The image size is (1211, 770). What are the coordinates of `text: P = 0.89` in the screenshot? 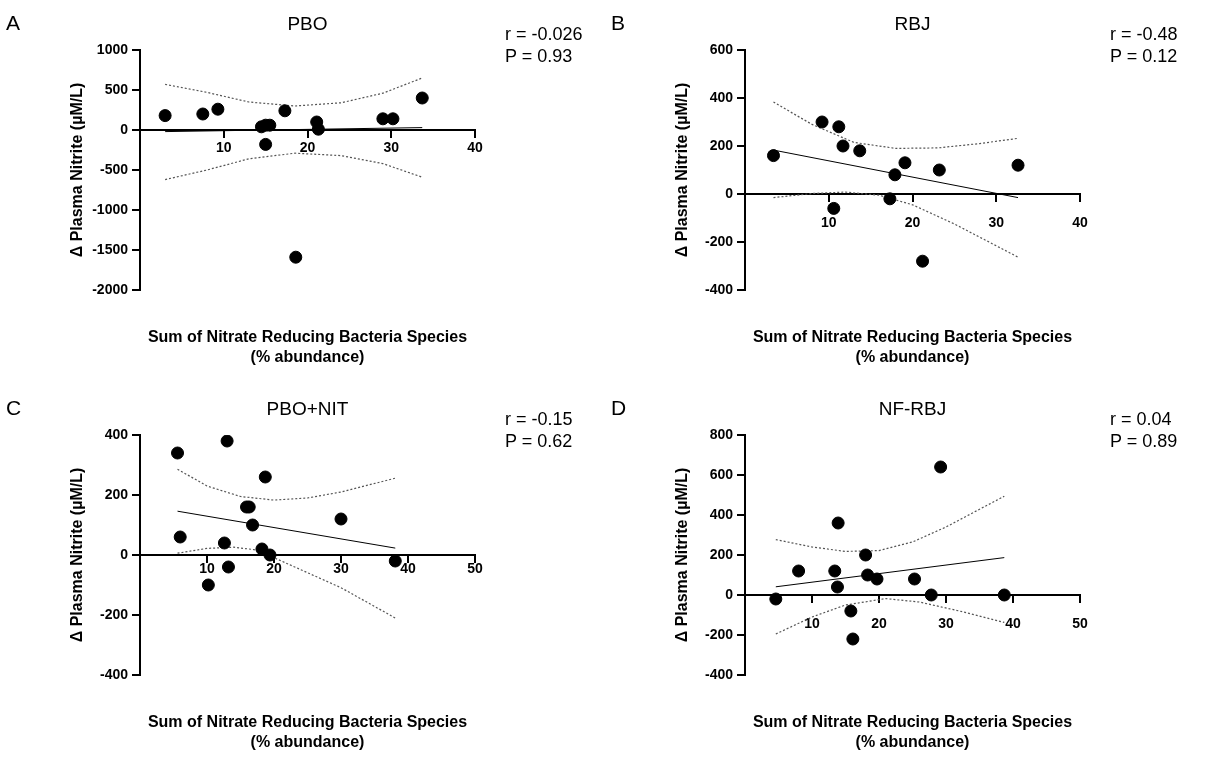 It's located at (1144, 441).